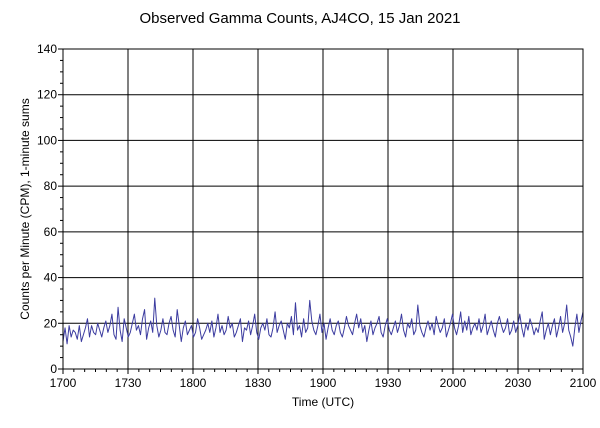  Describe the element at coordinates (128, 383) in the screenshot. I see `x-tick-label: 1730` at that location.